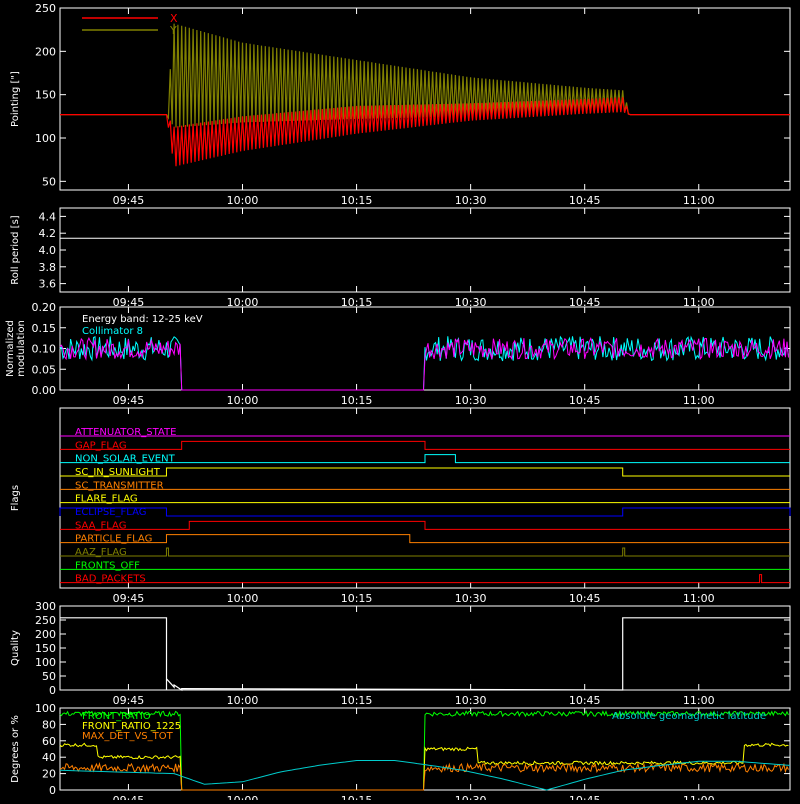 The width and height of the screenshot is (800, 804). I want to click on y-axis-label: Normalized, so click(10, 348).